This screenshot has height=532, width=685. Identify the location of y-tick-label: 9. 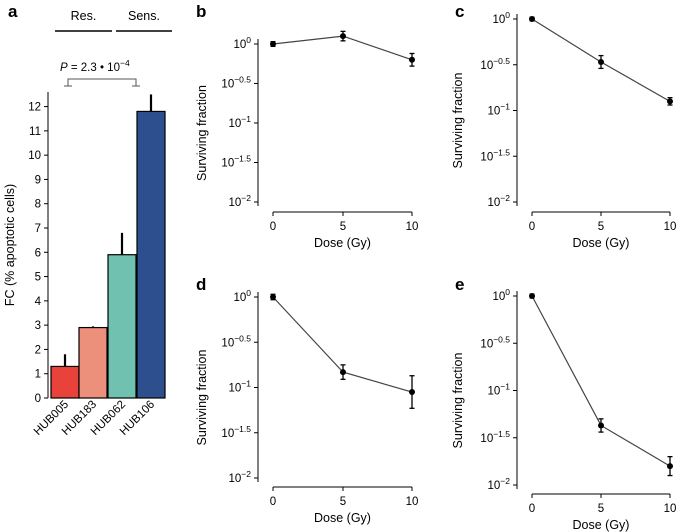
(38, 180).